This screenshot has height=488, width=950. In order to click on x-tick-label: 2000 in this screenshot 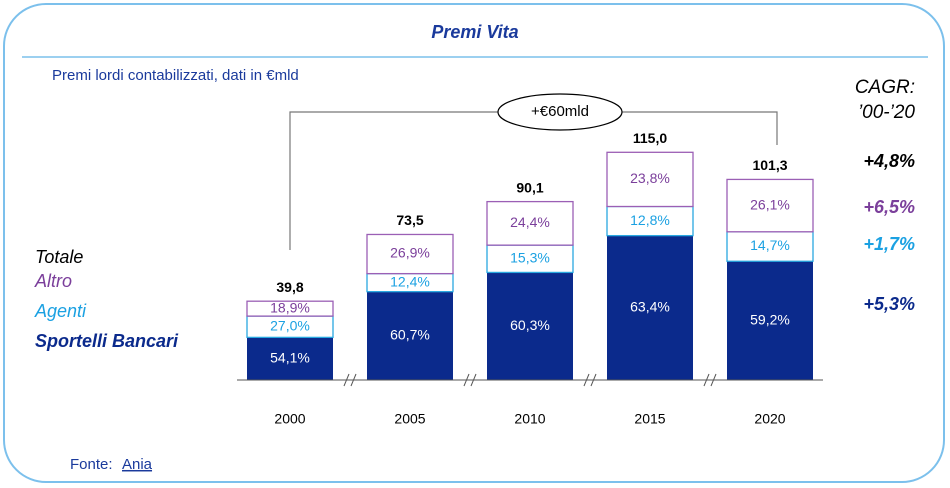, I will do `click(289, 419)`.